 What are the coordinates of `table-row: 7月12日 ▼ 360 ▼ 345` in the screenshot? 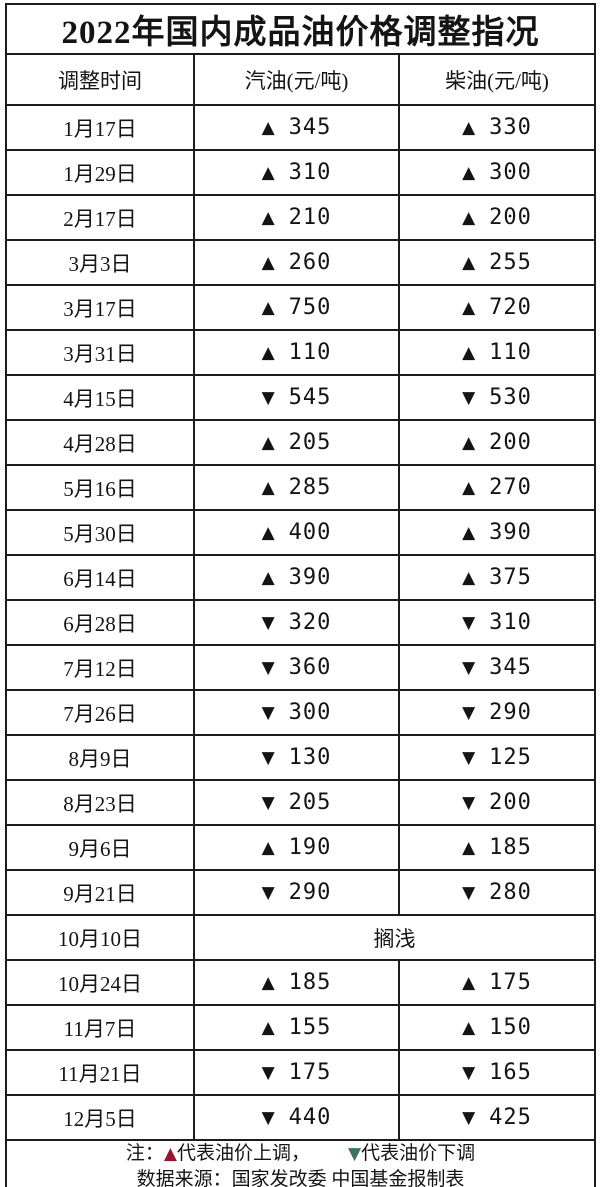 It's located at (300, 667).